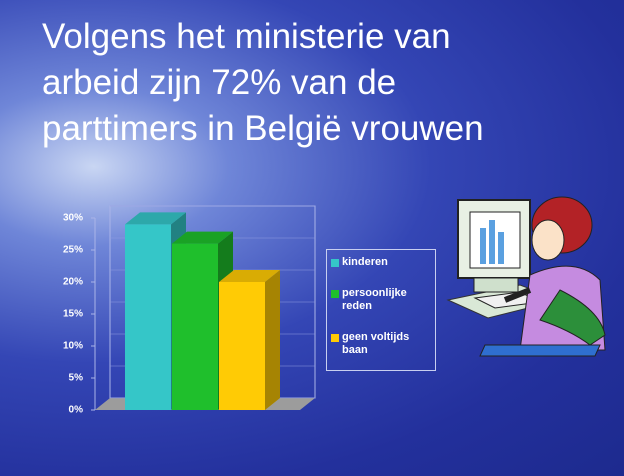 This screenshot has height=476, width=624. What do you see at coordinates (73, 250) in the screenshot?
I see `y-tick-label: 25%` at bounding box center [73, 250].